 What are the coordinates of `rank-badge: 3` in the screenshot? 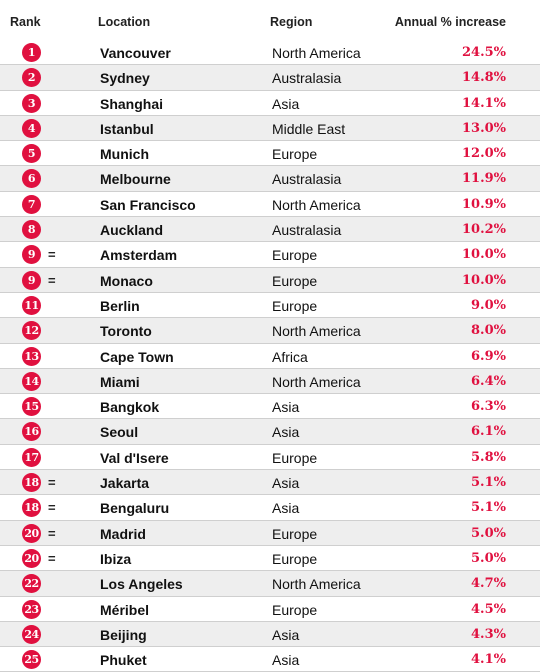 It's located at (31, 103).